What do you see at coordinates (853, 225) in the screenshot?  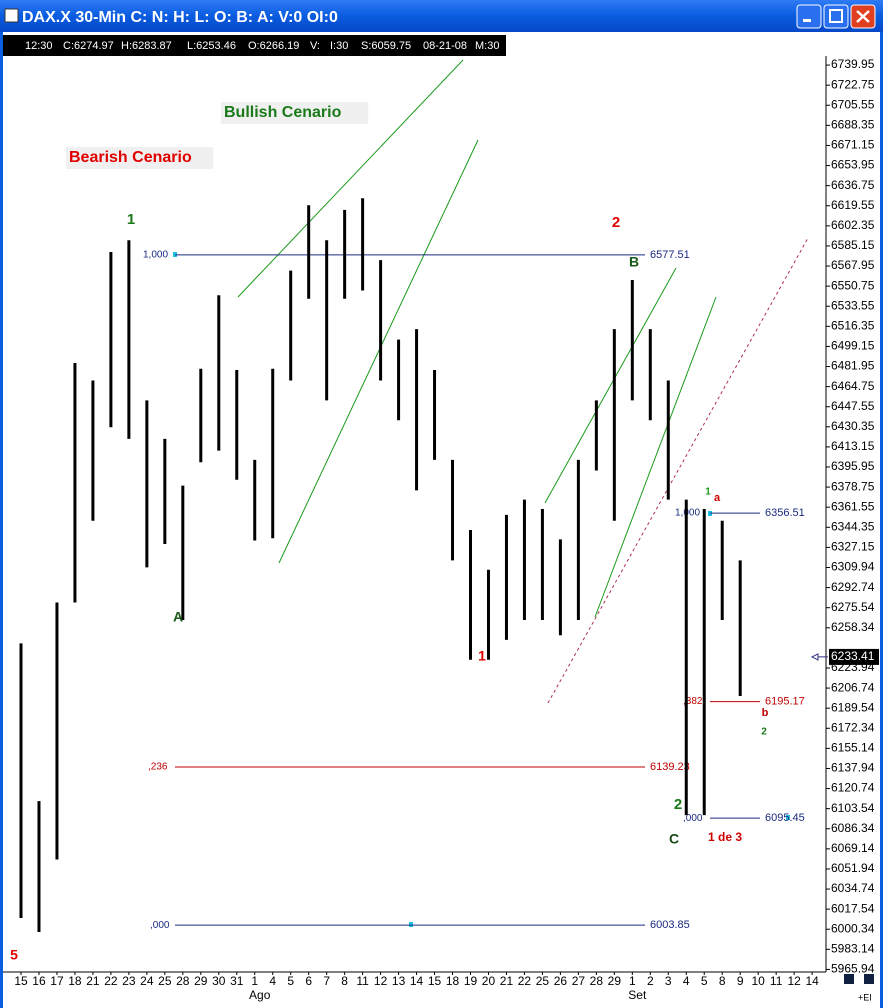 I see `y-tick-label: 6602.35` at bounding box center [853, 225].